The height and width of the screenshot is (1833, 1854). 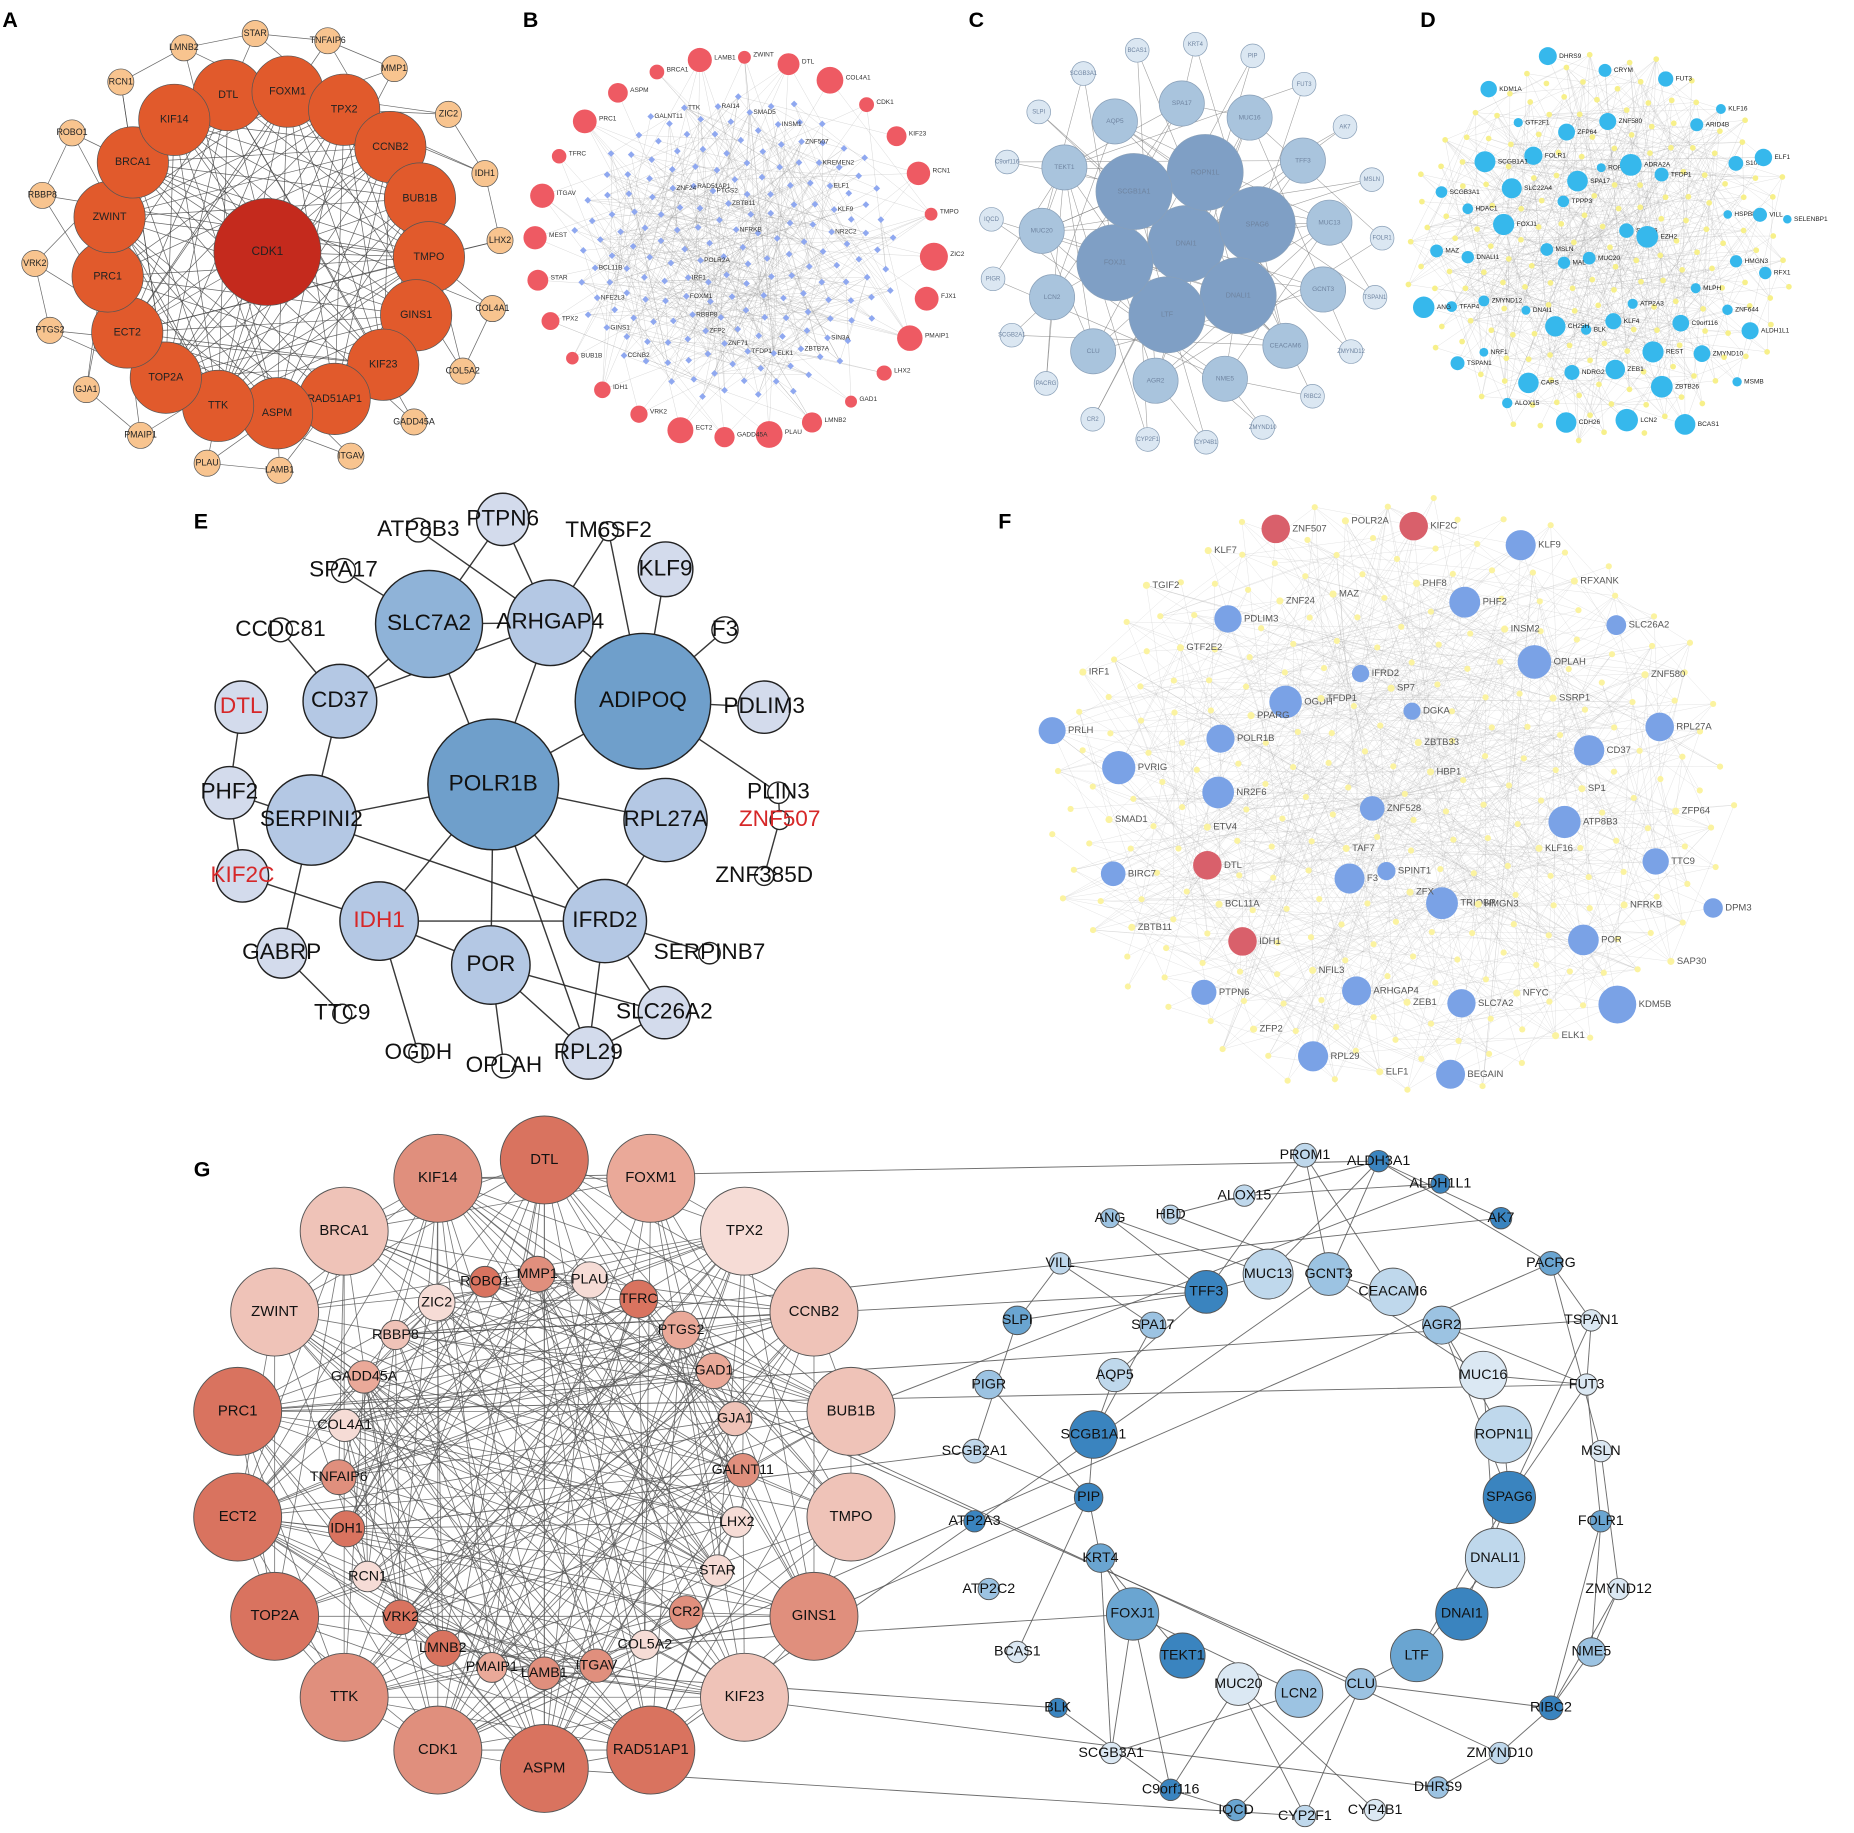 I want to click on node-label: RAI14, so click(x=731, y=106).